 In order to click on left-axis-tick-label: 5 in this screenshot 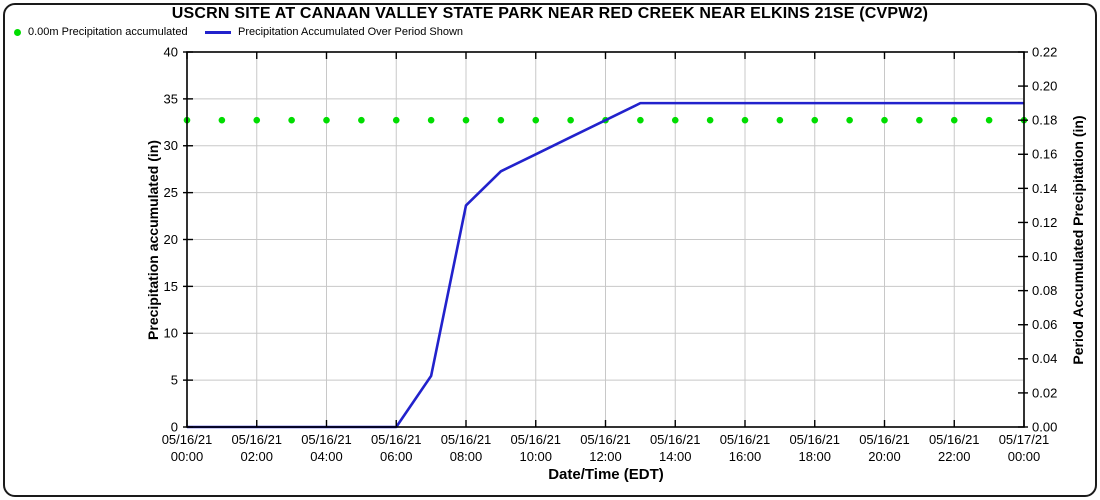, I will do `click(174, 380)`.